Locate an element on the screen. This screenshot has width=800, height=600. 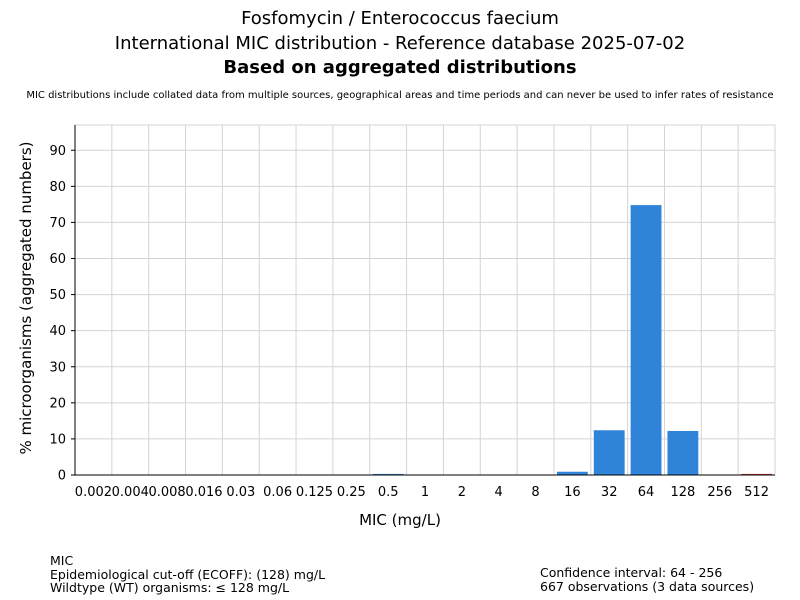
y-tick-label: 40 is located at coordinates (57, 331).